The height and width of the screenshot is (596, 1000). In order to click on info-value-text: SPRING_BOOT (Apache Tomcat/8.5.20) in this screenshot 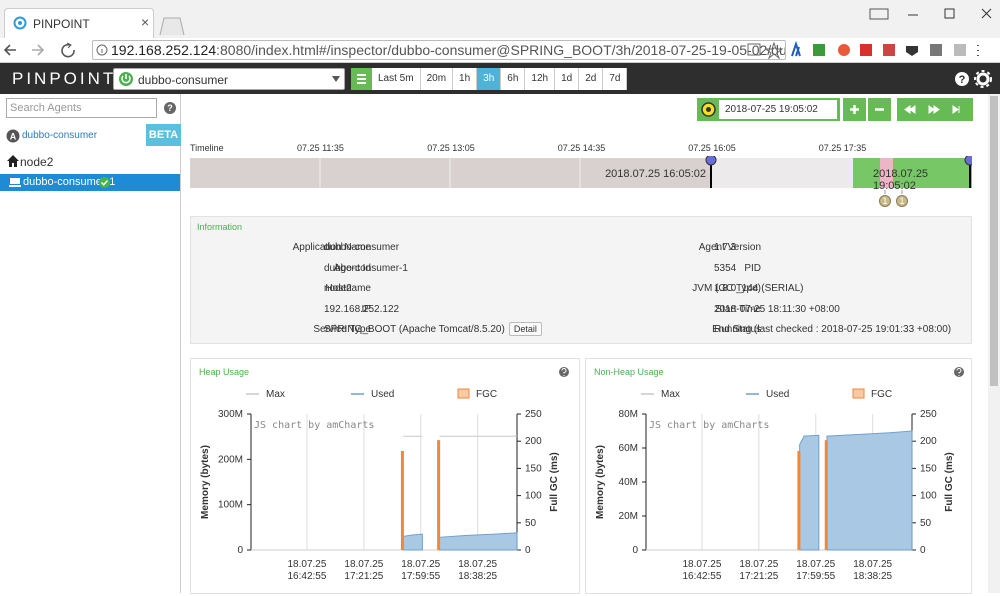, I will do `click(414, 329)`.